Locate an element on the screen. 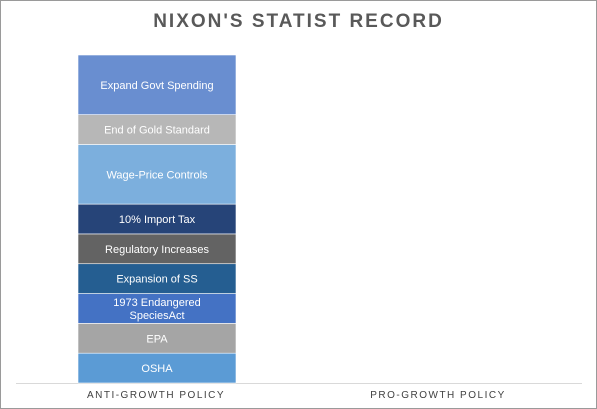  bar-segment-label-1: EPA is located at coordinates (157, 339).